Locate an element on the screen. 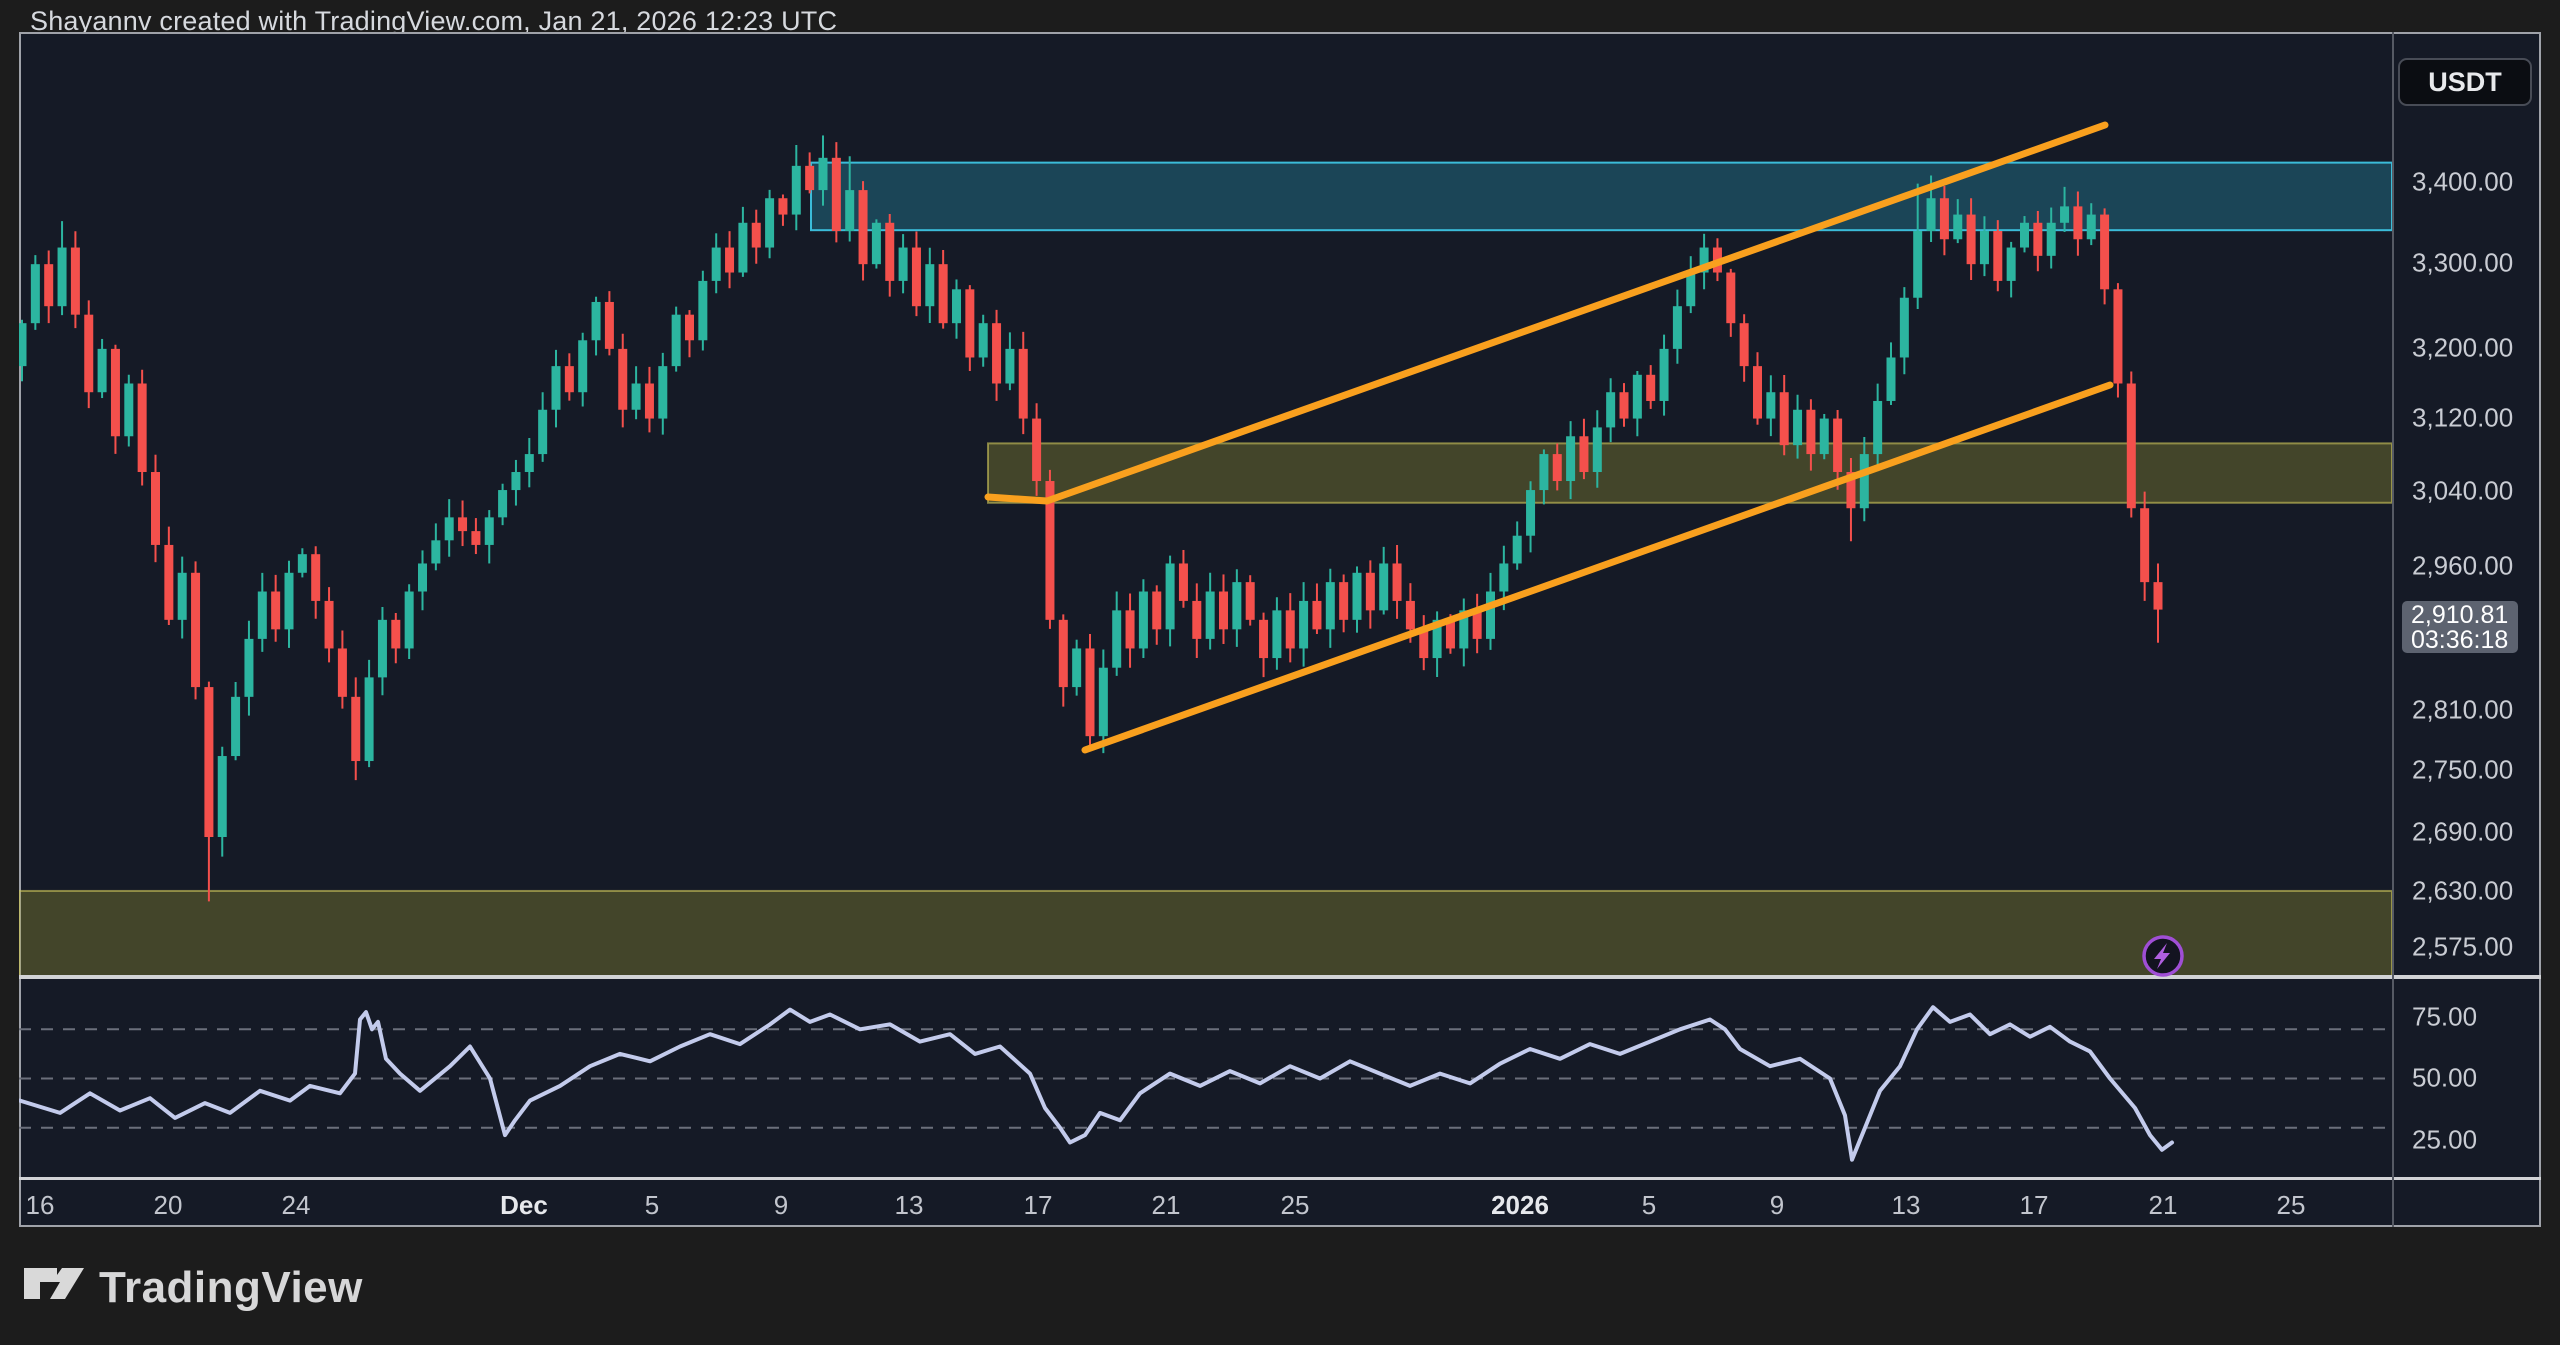  rsi-guides-layer is located at coordinates (1205, 1078).